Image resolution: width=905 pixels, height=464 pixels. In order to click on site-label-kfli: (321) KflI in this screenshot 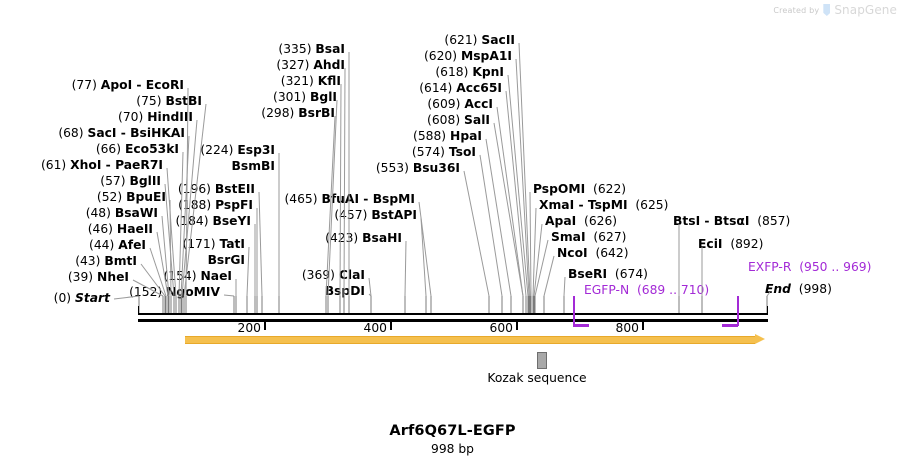, I will do `click(310, 81)`.